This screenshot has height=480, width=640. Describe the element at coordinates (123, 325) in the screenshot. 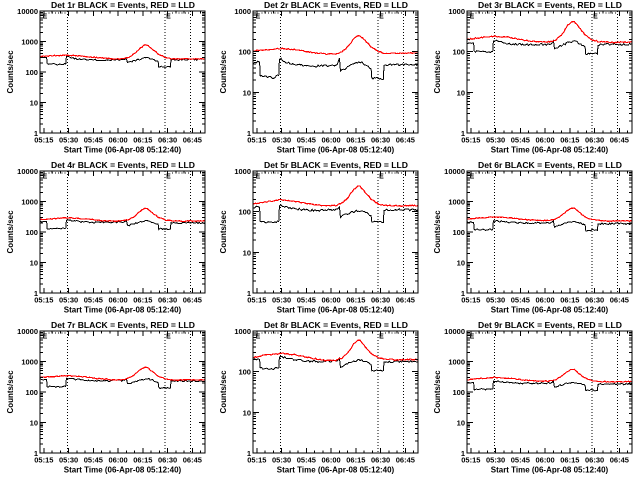

I see `panel-title: Det 7r BLACK = Events, RED = LLD` at that location.